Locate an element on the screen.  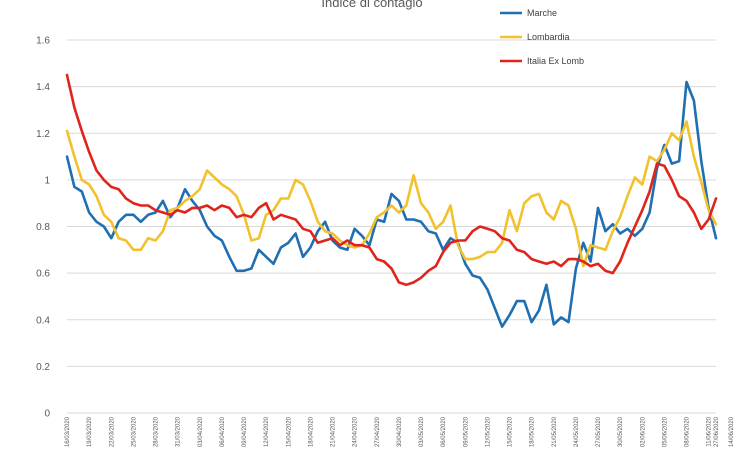
legend-label: Marche is located at coordinates (542, 13).